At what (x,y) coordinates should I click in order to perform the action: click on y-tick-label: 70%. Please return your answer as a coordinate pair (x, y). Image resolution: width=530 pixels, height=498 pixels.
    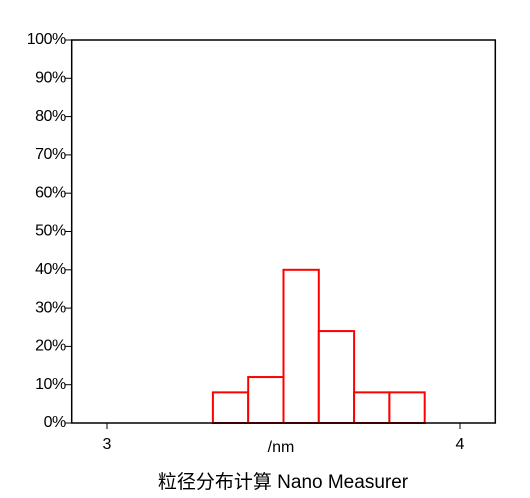
    Looking at the image, I should click on (50, 154).